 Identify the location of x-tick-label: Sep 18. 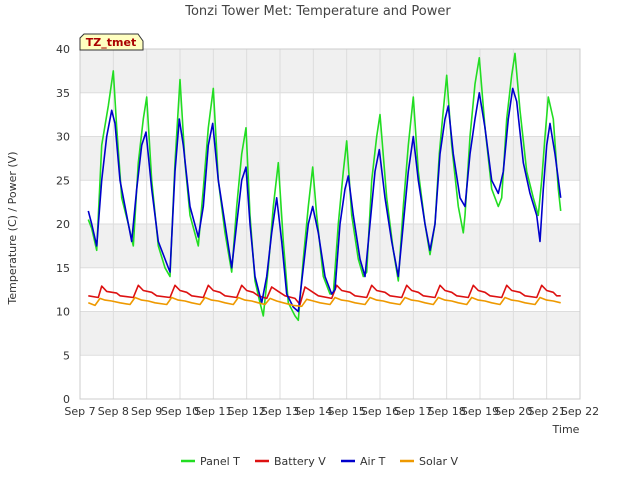
(447, 411).